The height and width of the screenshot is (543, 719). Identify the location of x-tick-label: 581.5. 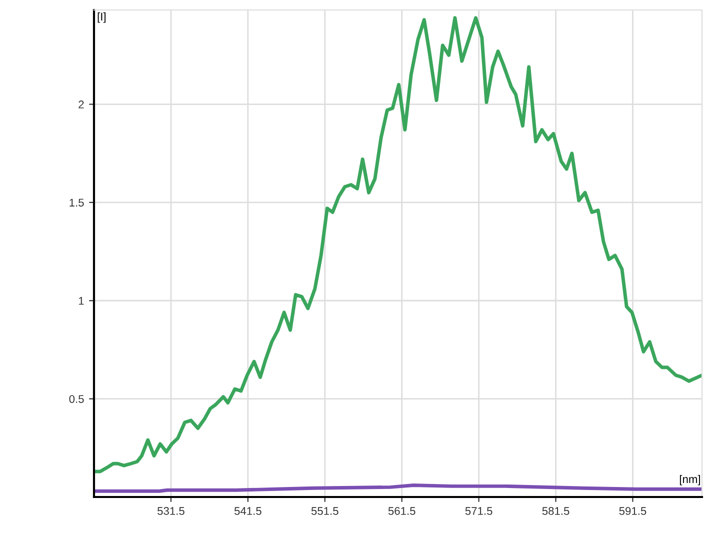
(556, 511).